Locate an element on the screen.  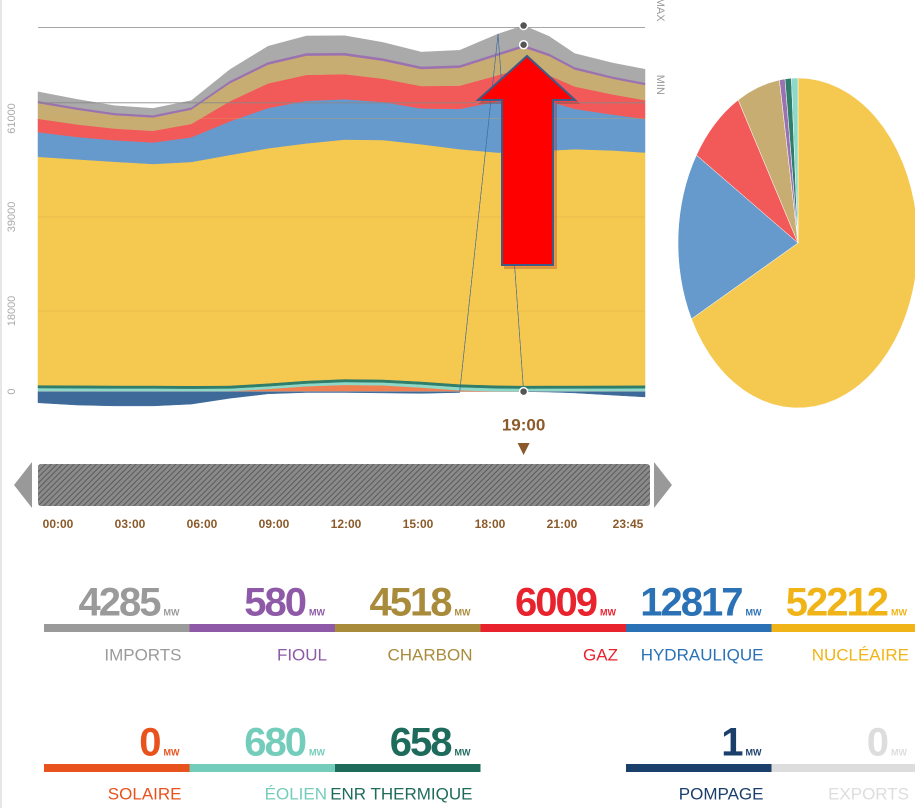
stat-value: 680 is located at coordinates (274, 743).